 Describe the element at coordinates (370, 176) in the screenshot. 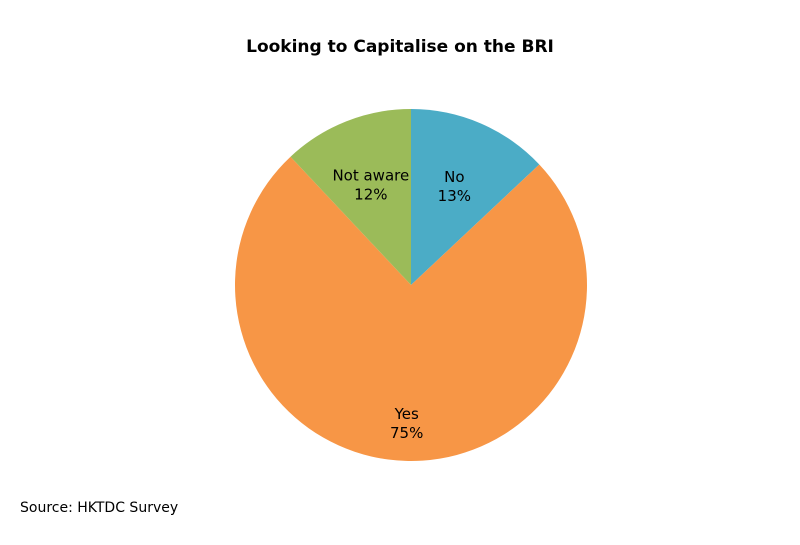

I see `slice-label-not-aware: Not aware` at that location.